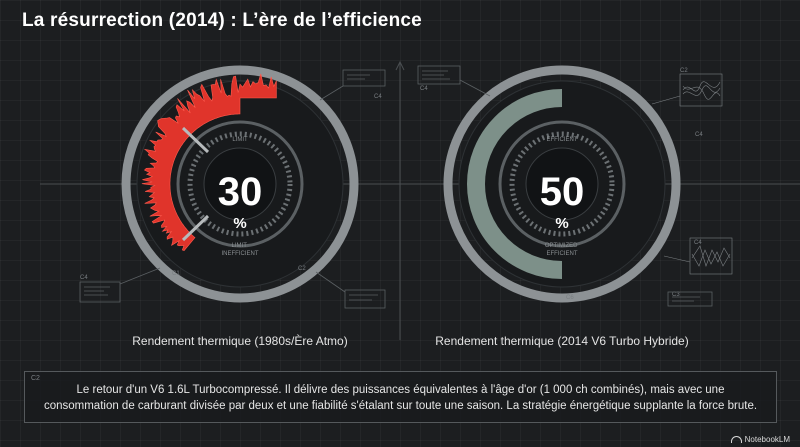 The image size is (800, 447). I want to click on gauge-left-hud-widget-top, so click(352, 85).